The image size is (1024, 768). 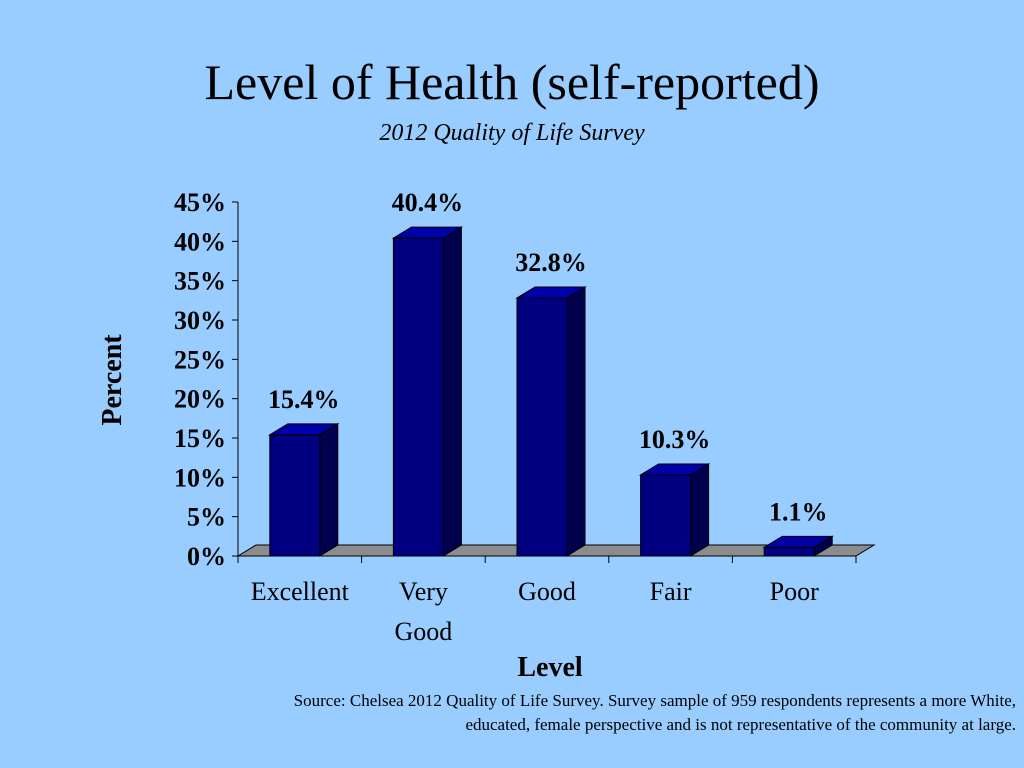 What do you see at coordinates (206, 517) in the screenshot?
I see `y-tick-label: 5%` at bounding box center [206, 517].